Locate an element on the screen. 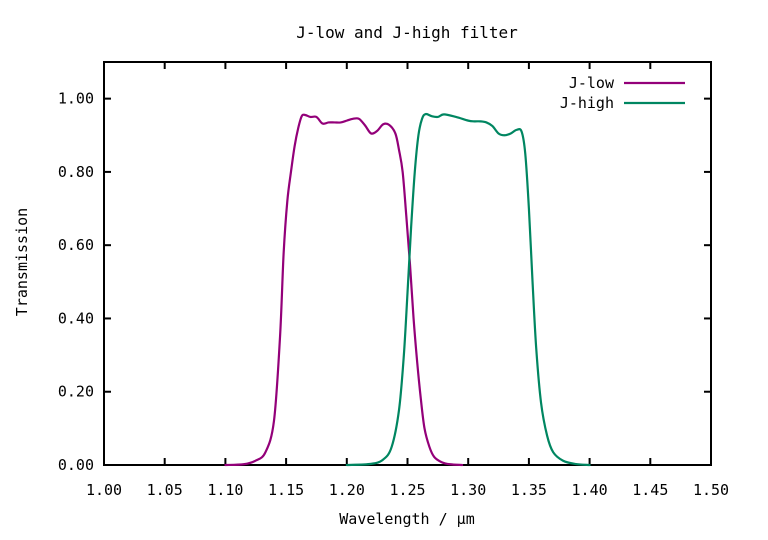 The width and height of the screenshot is (768, 540). x-tick-label: 1.35 is located at coordinates (529, 490).